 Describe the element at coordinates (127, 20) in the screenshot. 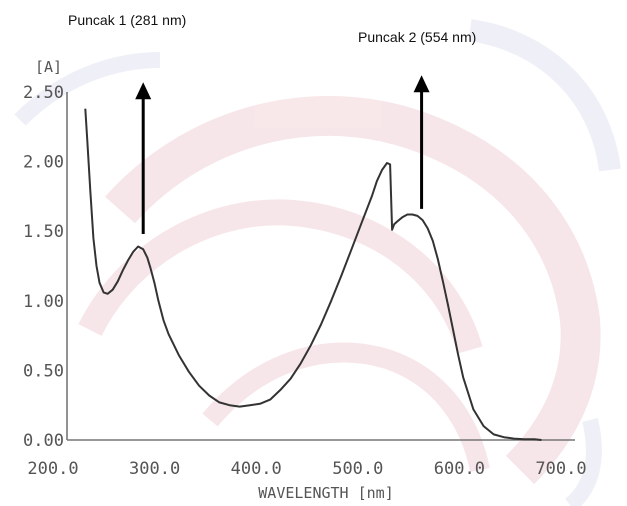

I see `peak-label: Puncak 1 (281 nm)` at that location.